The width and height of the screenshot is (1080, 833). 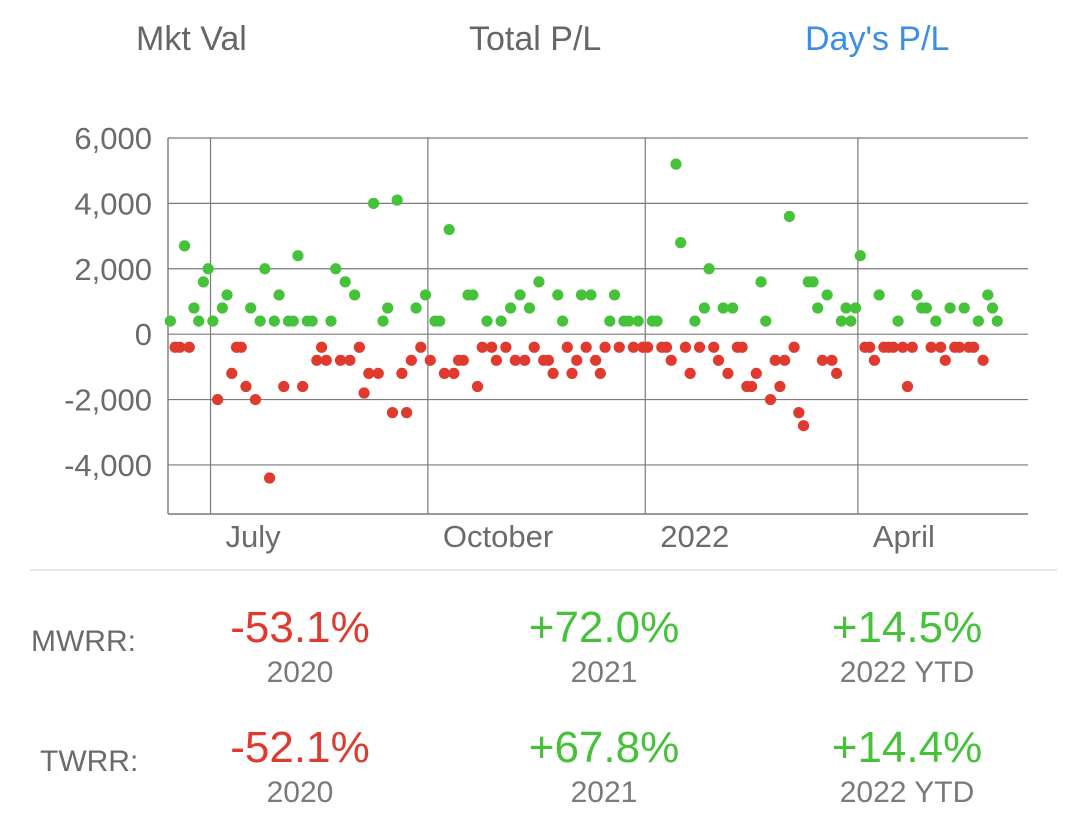 What do you see at coordinates (191, 39) in the screenshot?
I see `tab-mkt-val: Mkt Val` at bounding box center [191, 39].